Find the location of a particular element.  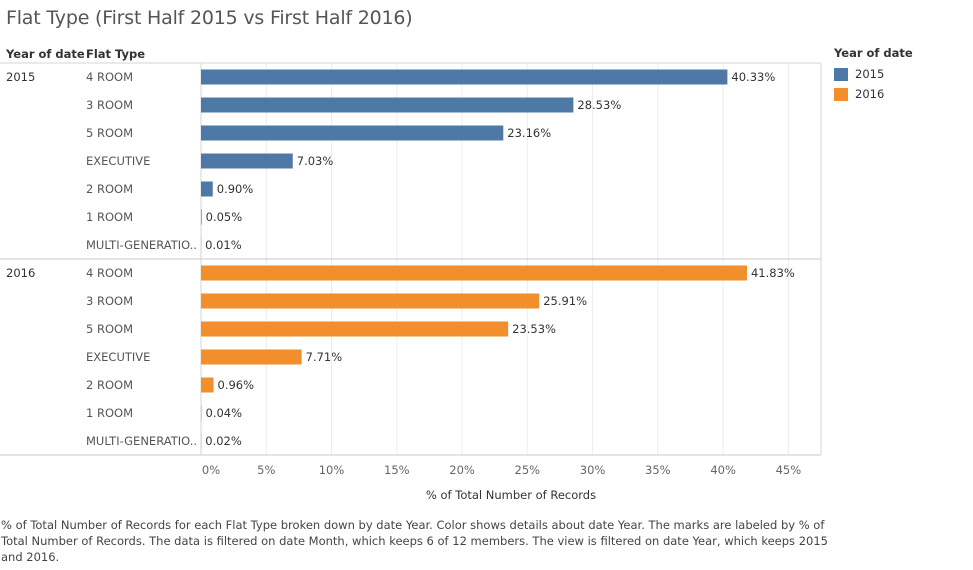

legend-swatch-2015 is located at coordinates (841, 74).